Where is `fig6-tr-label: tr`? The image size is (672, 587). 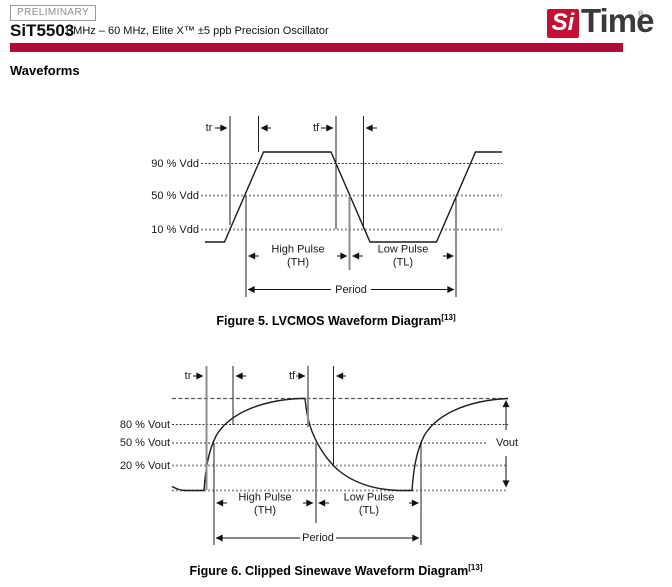 fig6-tr-label: tr is located at coordinates (188, 376).